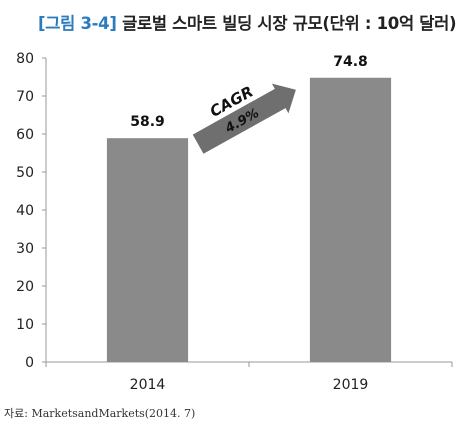 The height and width of the screenshot is (432, 466). I want to click on title-text: 글로벌 스마트 빌딩 시장 규모(단위 : 10억 달러), so click(289, 23).